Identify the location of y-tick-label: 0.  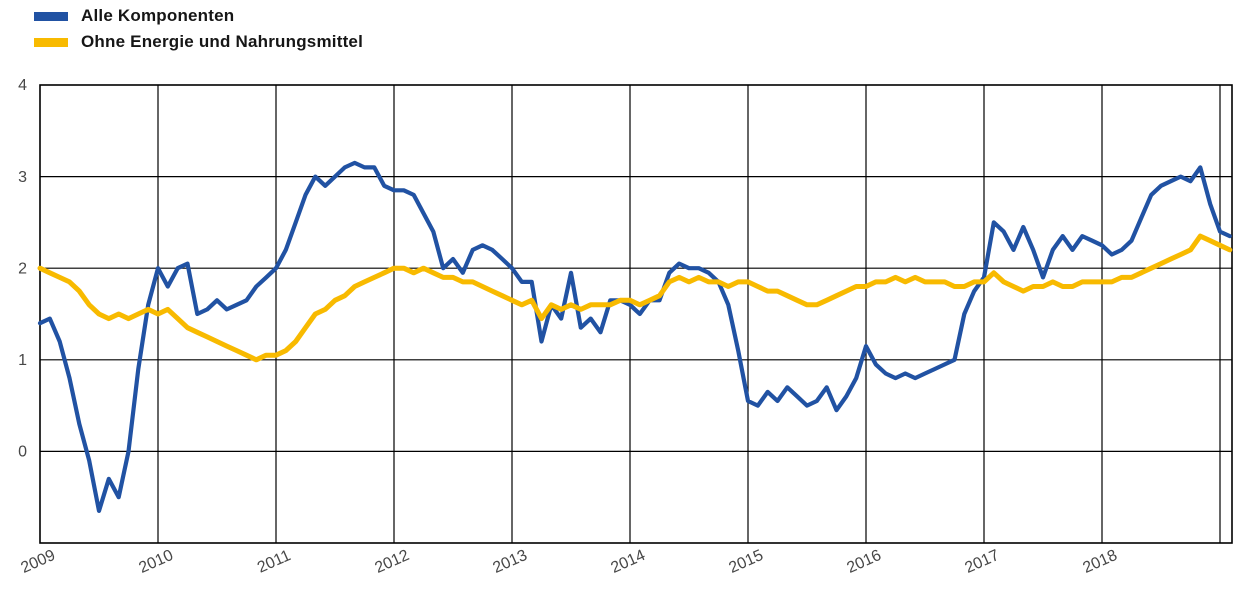
(22, 452).